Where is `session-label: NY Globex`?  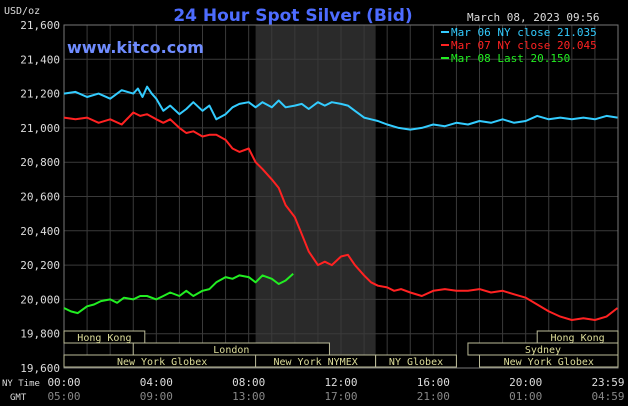
session-label: NY Globex is located at coordinates (416, 362).